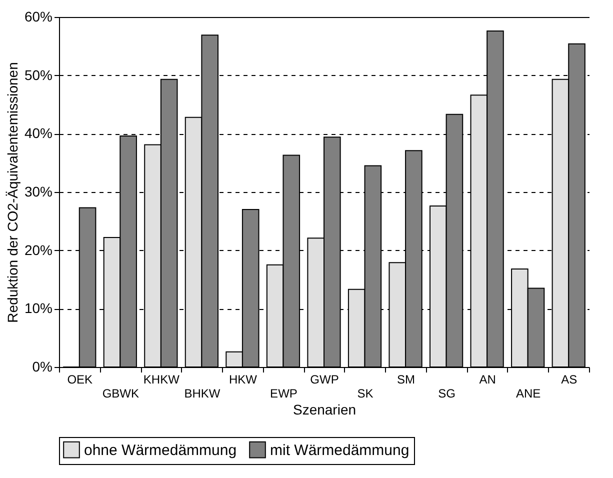  What do you see at coordinates (365, 393) in the screenshot?
I see `x-tick-label: SK` at bounding box center [365, 393].